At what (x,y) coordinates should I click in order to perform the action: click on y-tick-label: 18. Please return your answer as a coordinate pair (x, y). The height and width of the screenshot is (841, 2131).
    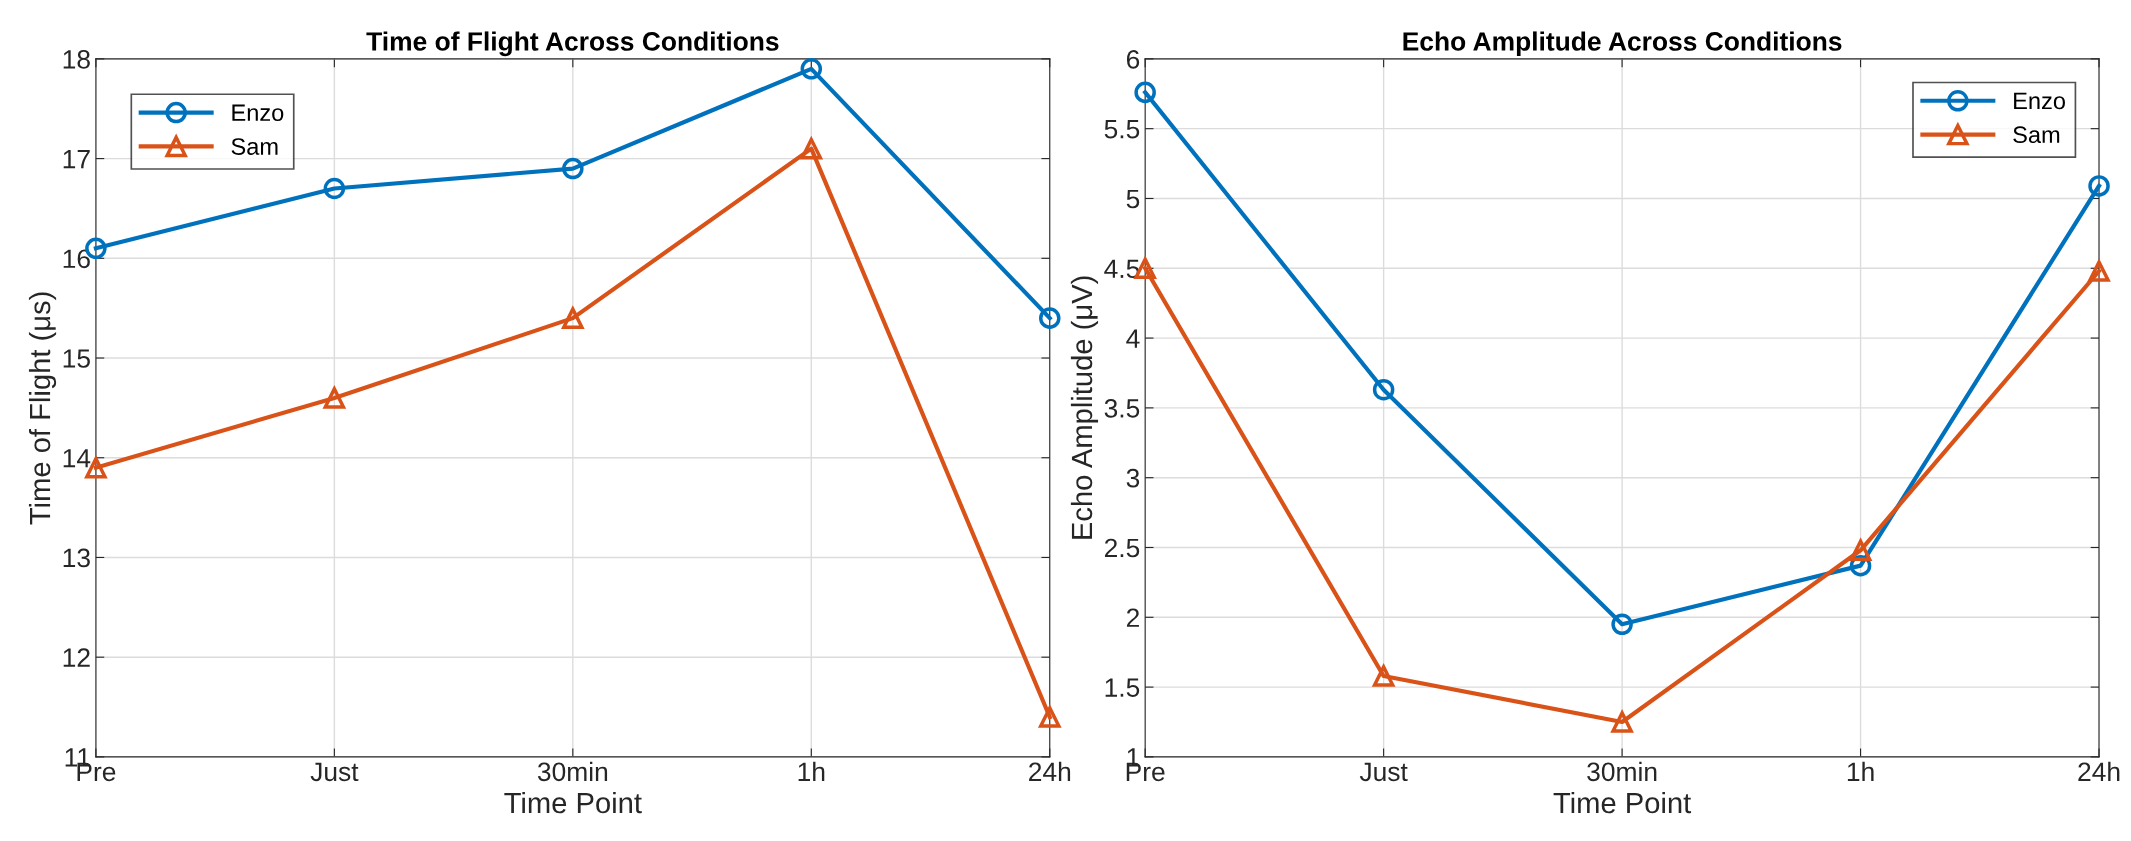
    Looking at the image, I should click on (76, 59).